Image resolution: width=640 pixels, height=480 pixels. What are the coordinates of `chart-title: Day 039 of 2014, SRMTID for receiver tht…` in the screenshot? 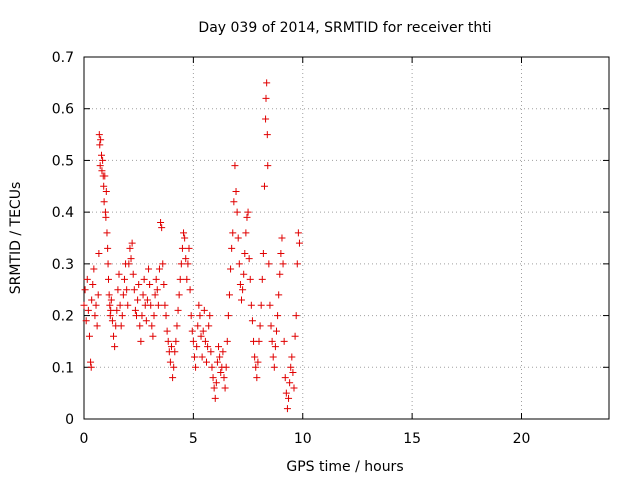 It's located at (344, 28).